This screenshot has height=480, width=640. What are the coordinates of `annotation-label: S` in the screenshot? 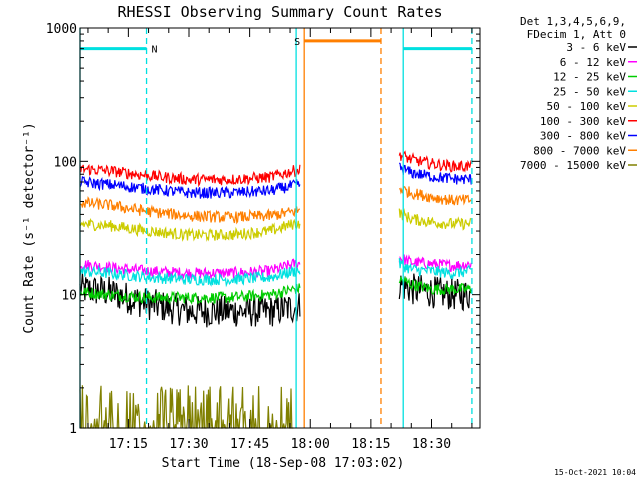 It's located at (297, 42).